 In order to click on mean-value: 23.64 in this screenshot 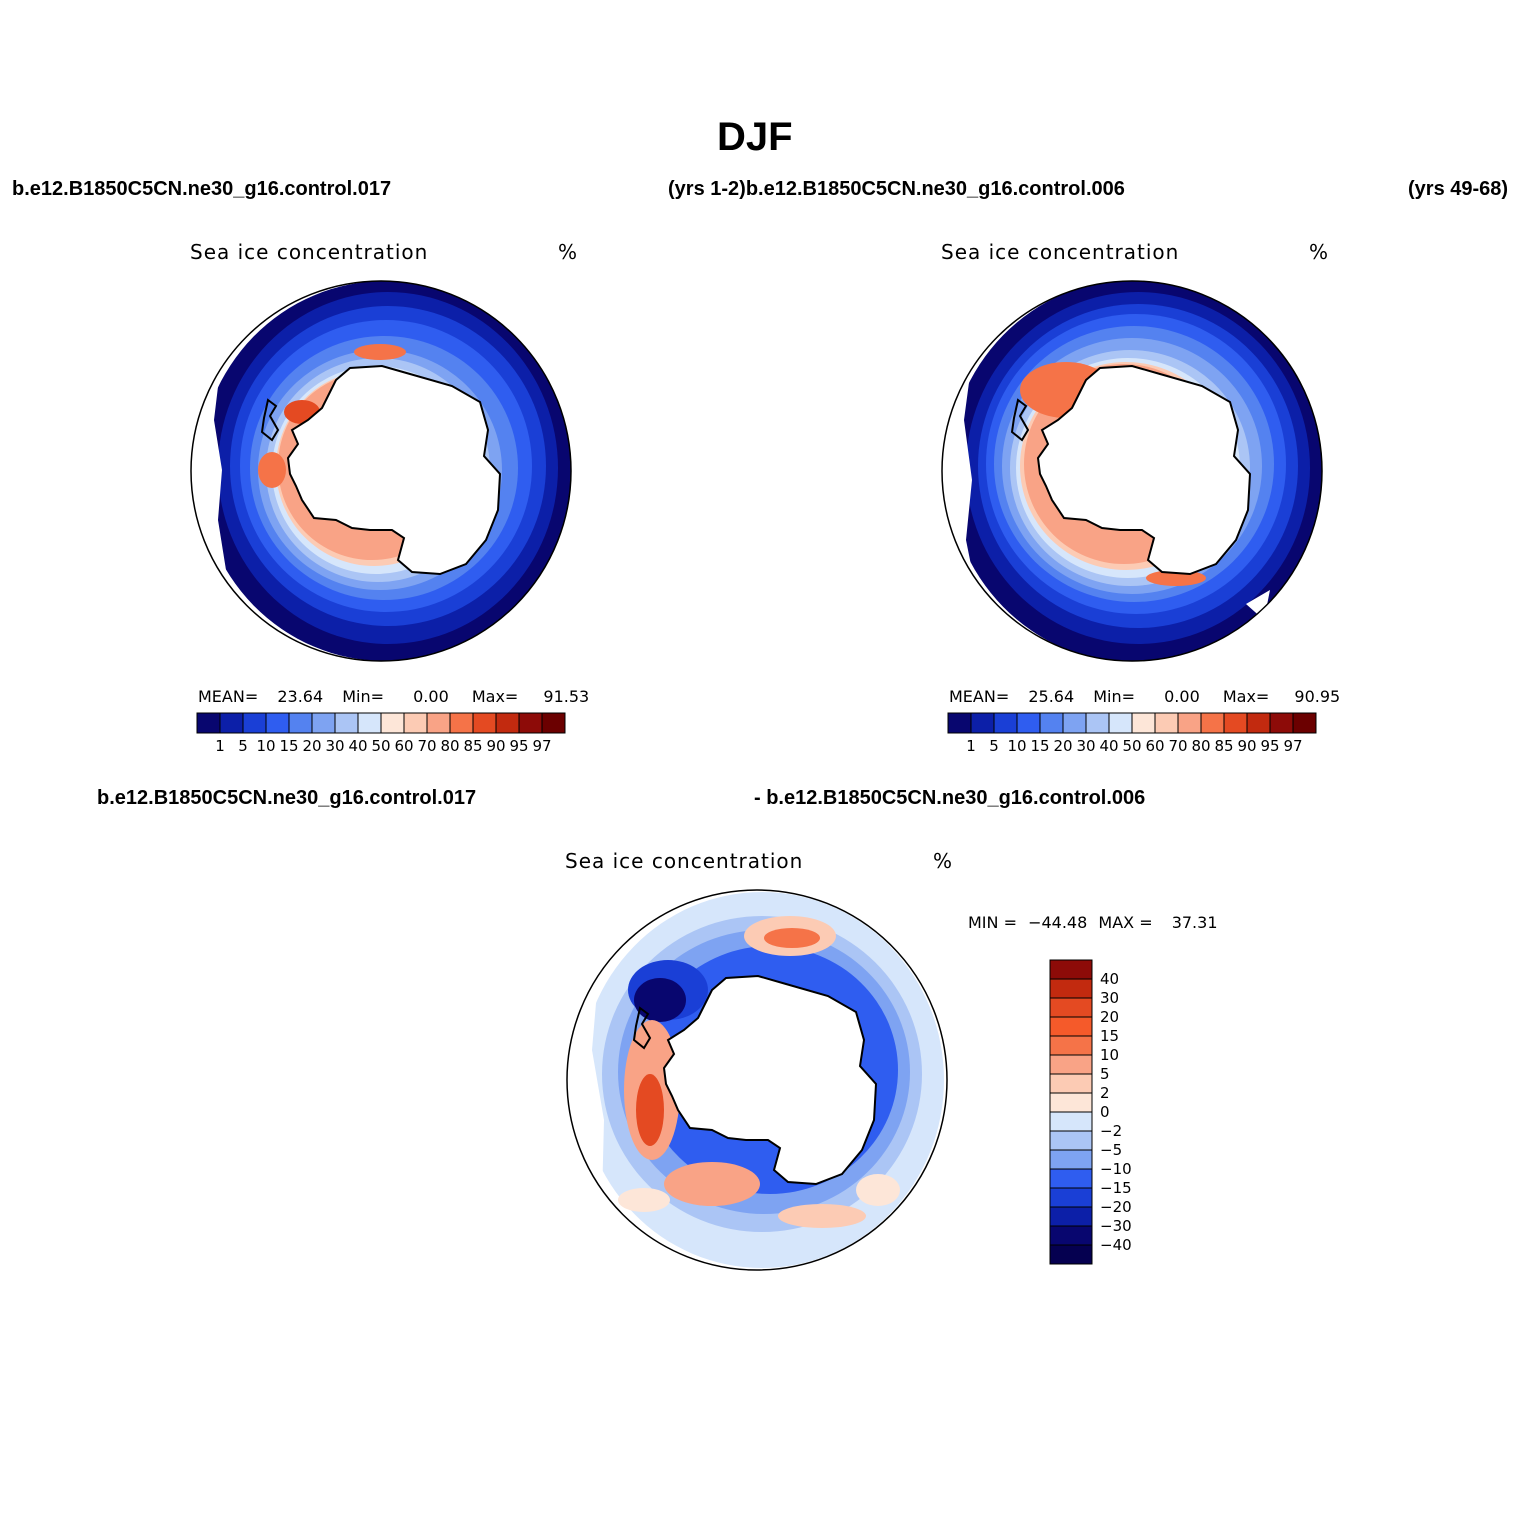, I will do `click(300, 696)`.